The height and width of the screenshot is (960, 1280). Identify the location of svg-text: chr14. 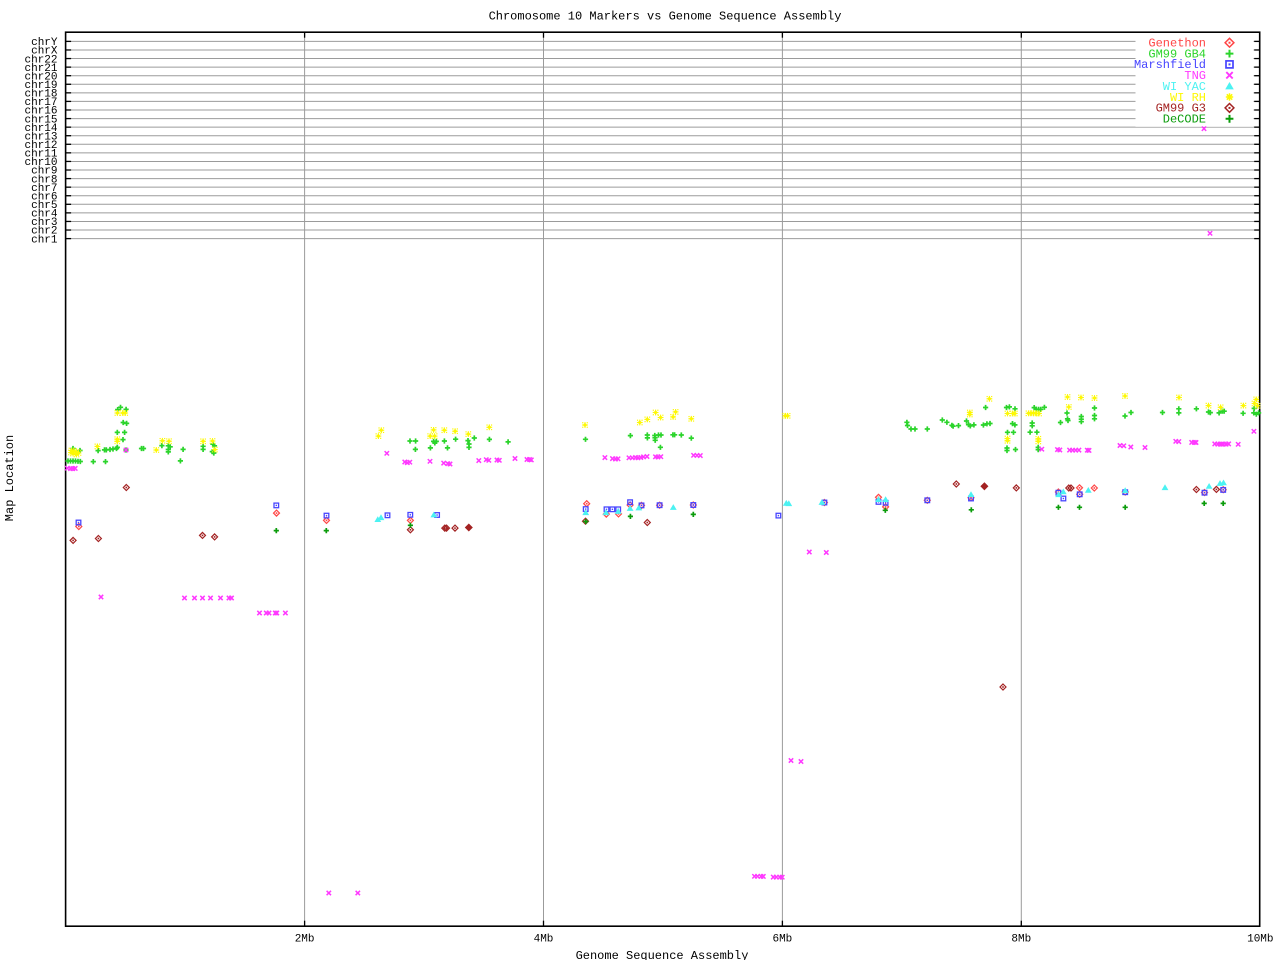
(40, 129).